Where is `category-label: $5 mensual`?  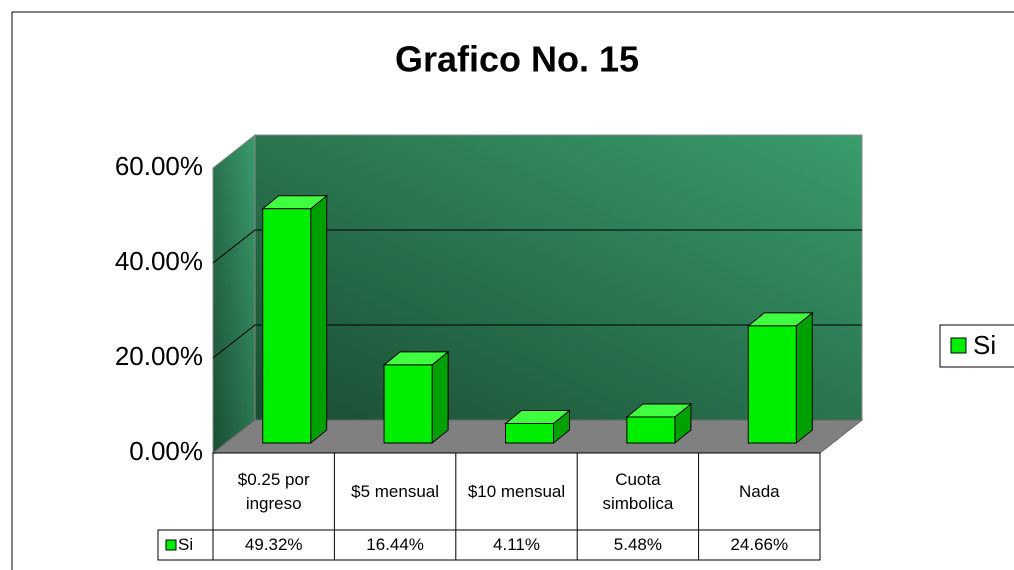
category-label: $5 mensual is located at coordinates (395, 491).